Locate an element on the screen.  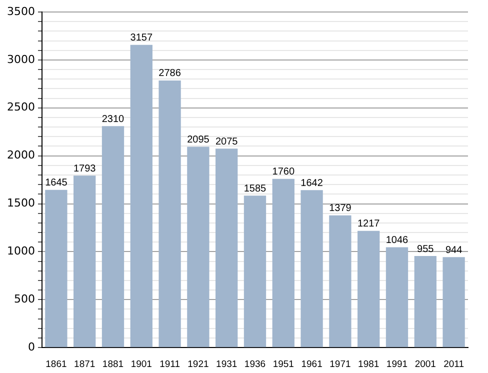
x-tick-label: 1951 is located at coordinates (283, 364).